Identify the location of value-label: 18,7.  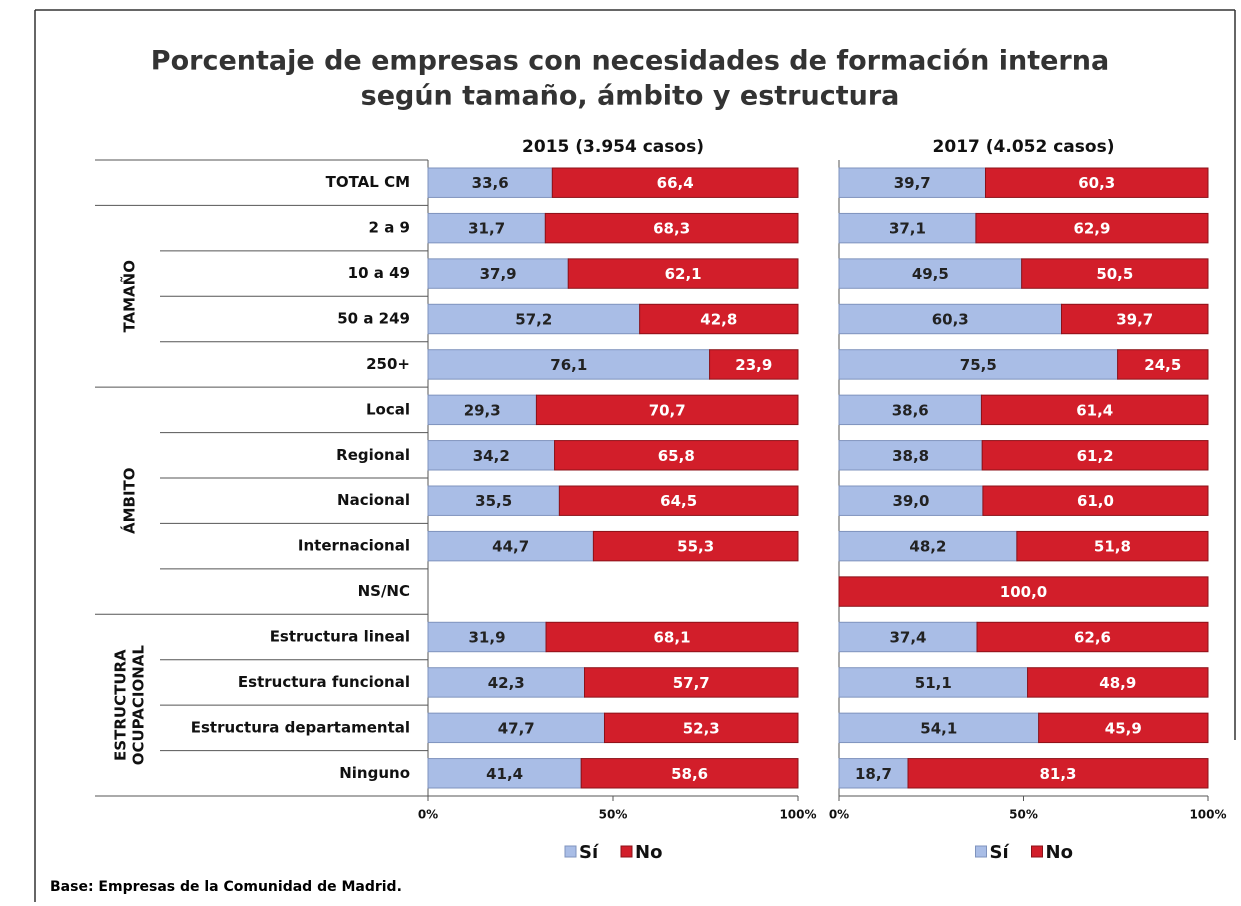
(873, 774).